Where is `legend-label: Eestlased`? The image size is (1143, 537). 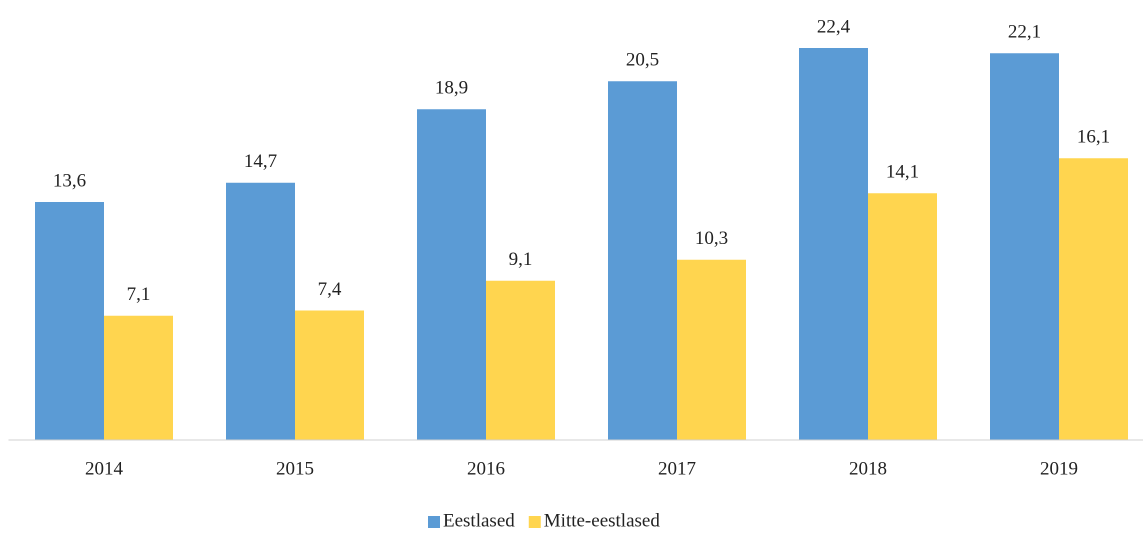 legend-label: Eestlased is located at coordinates (479, 520).